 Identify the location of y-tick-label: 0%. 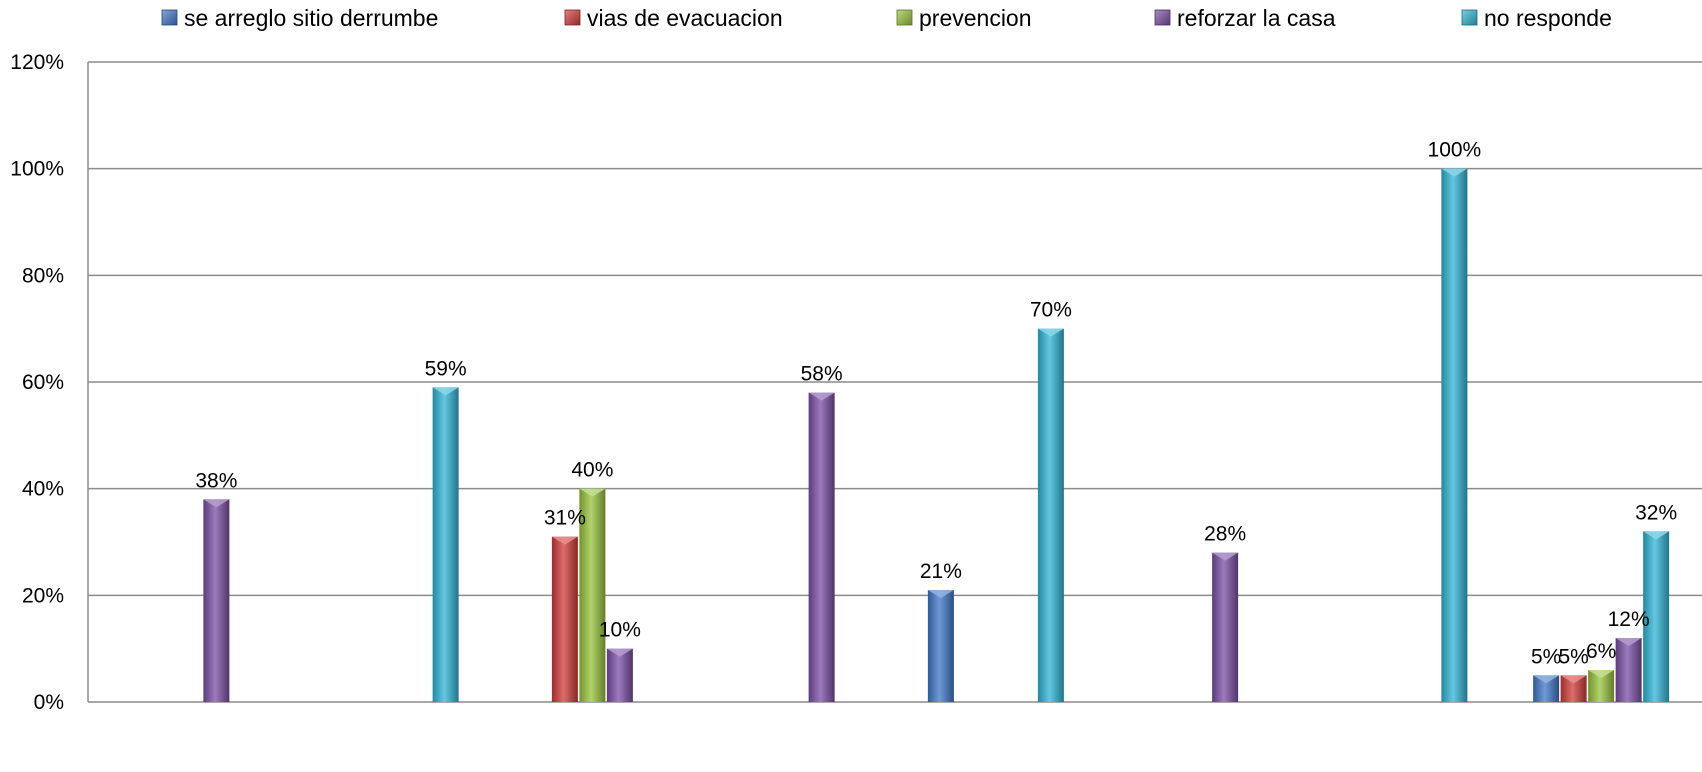
(49, 702).